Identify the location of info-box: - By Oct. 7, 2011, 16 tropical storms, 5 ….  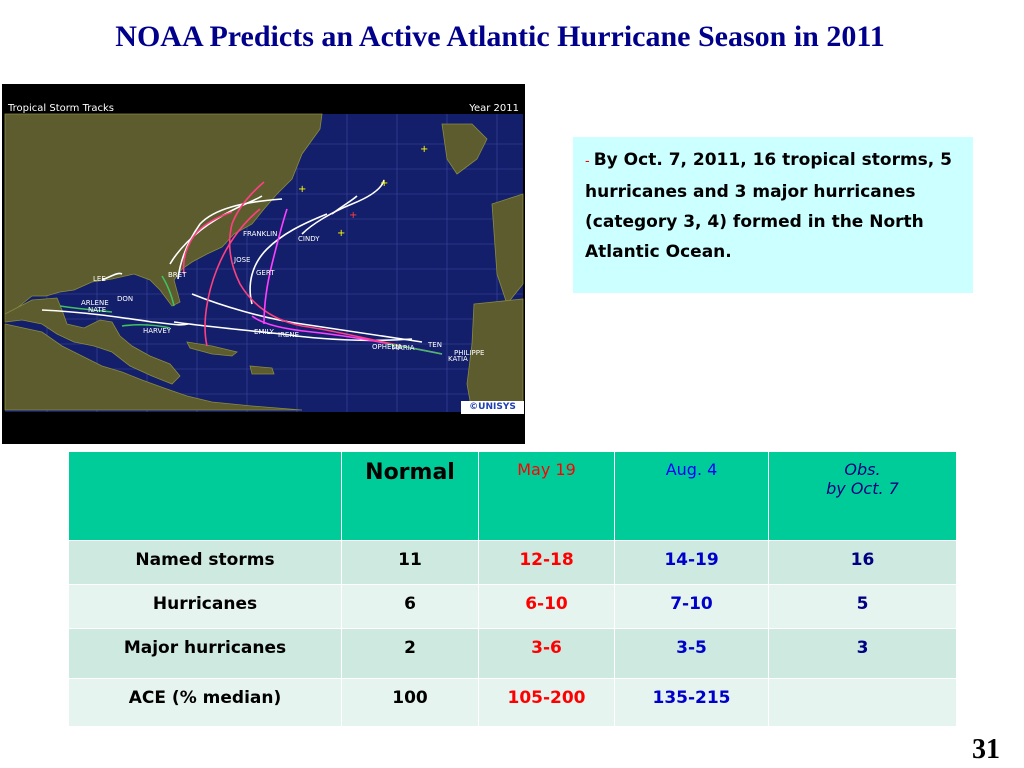
(773, 215).